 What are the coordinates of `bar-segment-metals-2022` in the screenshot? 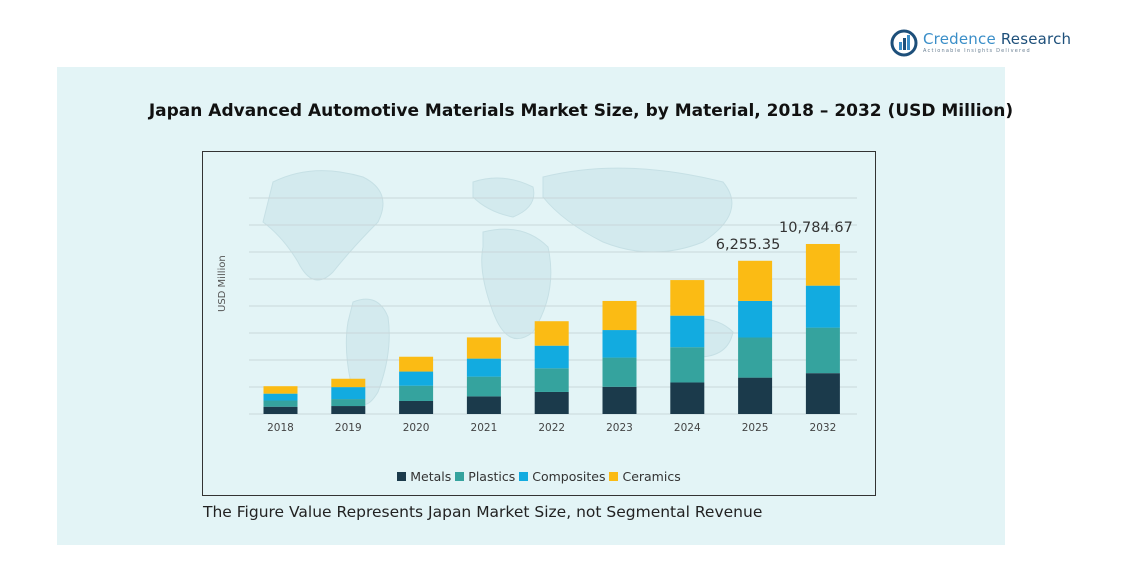 It's located at (551, 402).